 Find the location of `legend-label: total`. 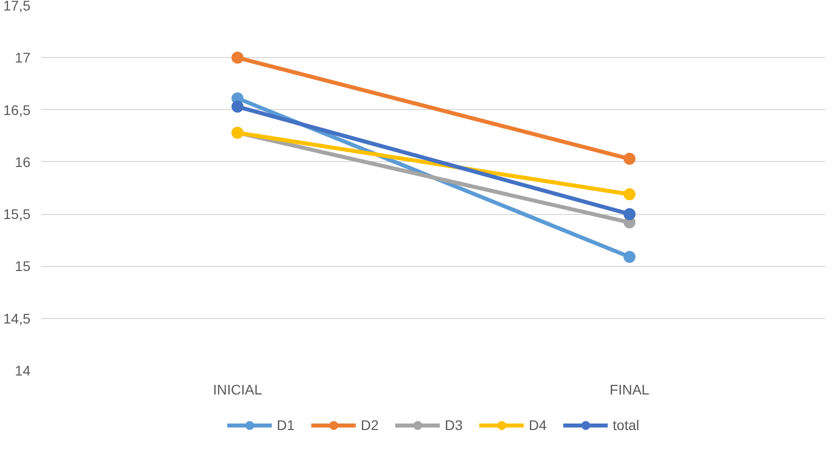

legend-label: total is located at coordinates (626, 425).